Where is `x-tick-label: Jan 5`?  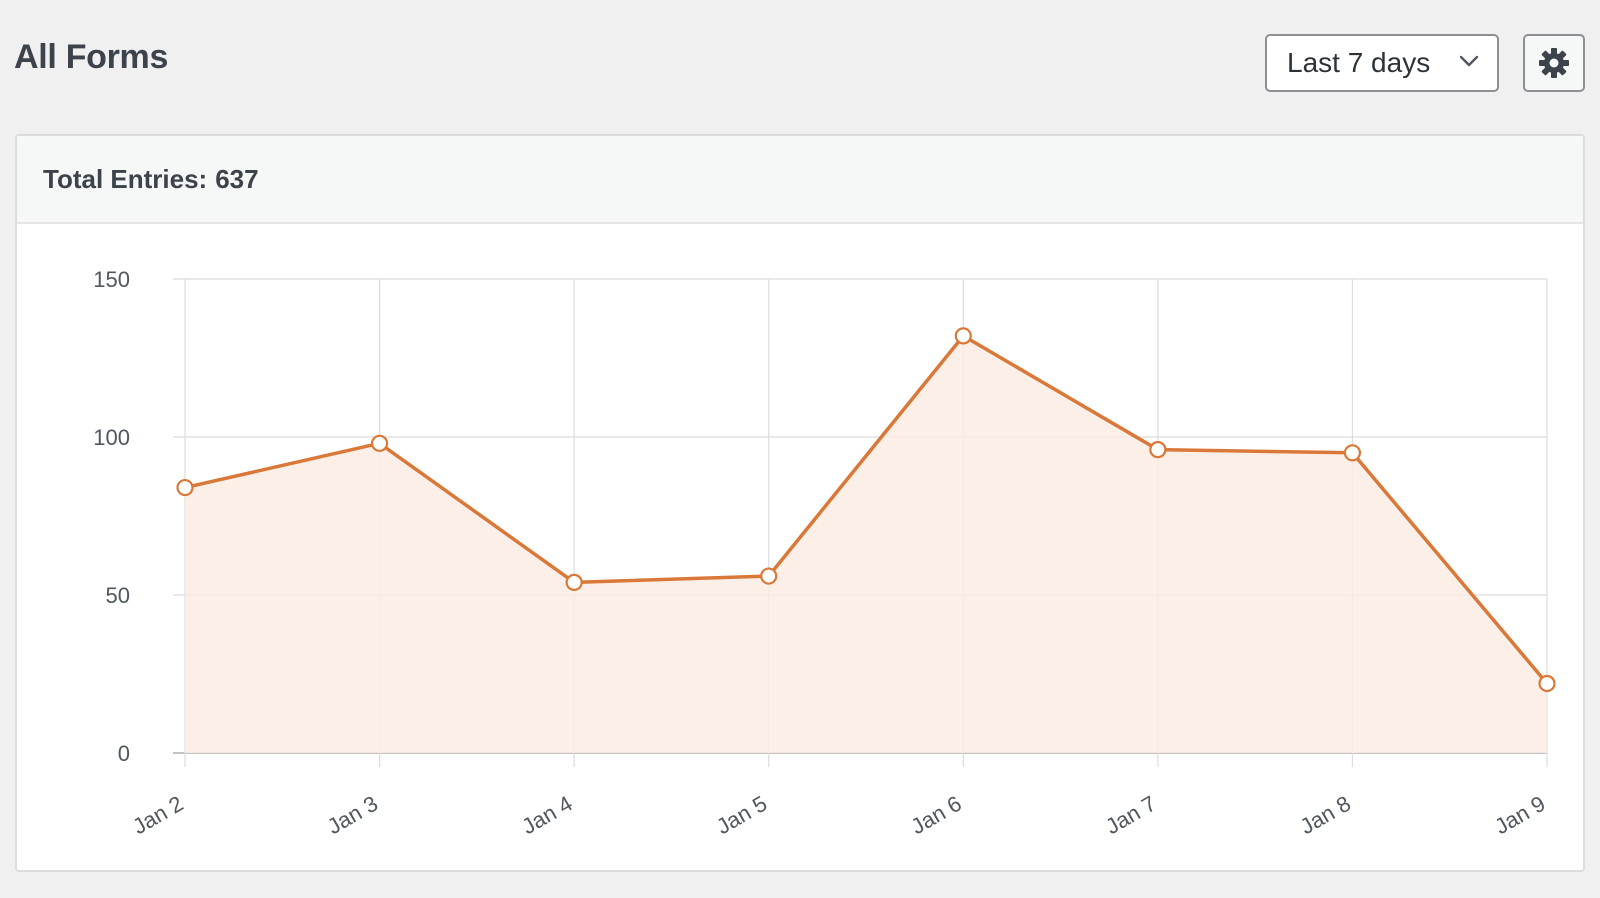
x-tick-label: Jan 5 is located at coordinates (741, 815).